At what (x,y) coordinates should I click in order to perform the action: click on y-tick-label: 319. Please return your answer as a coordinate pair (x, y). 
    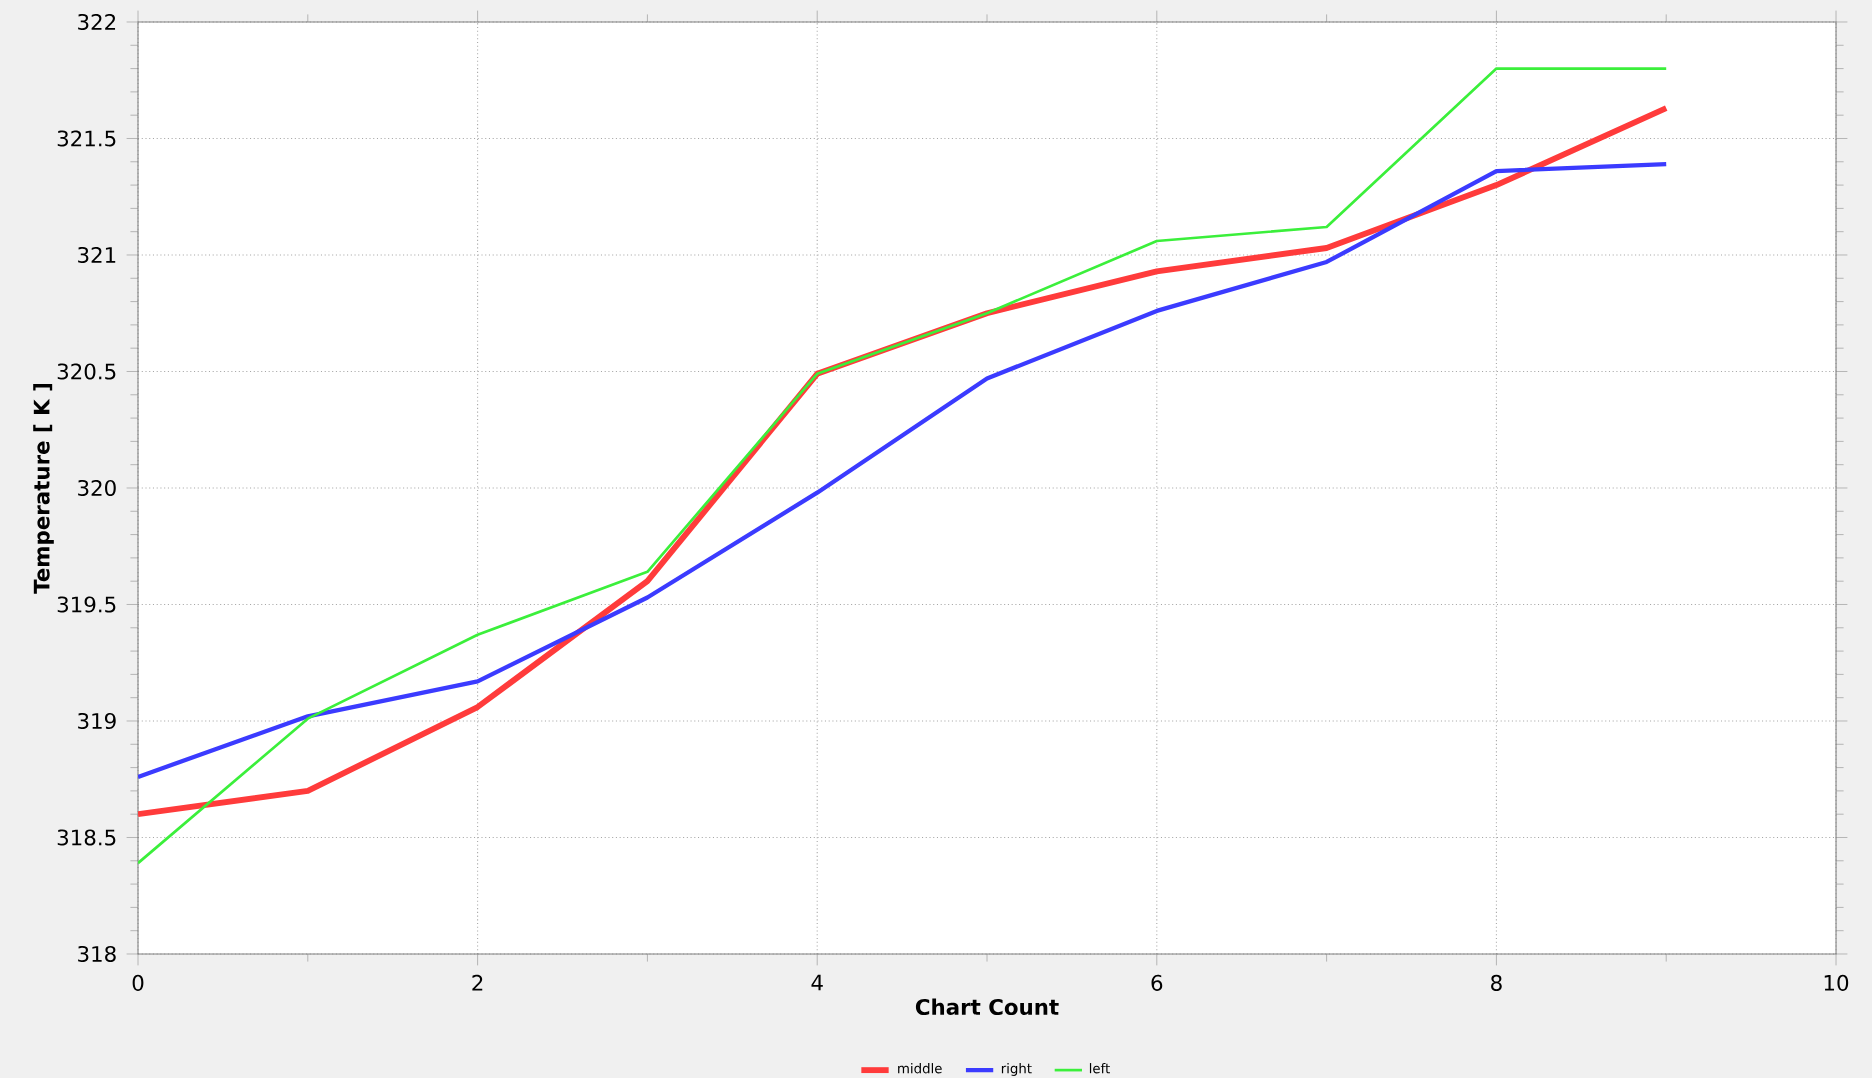
    Looking at the image, I should click on (97, 721).